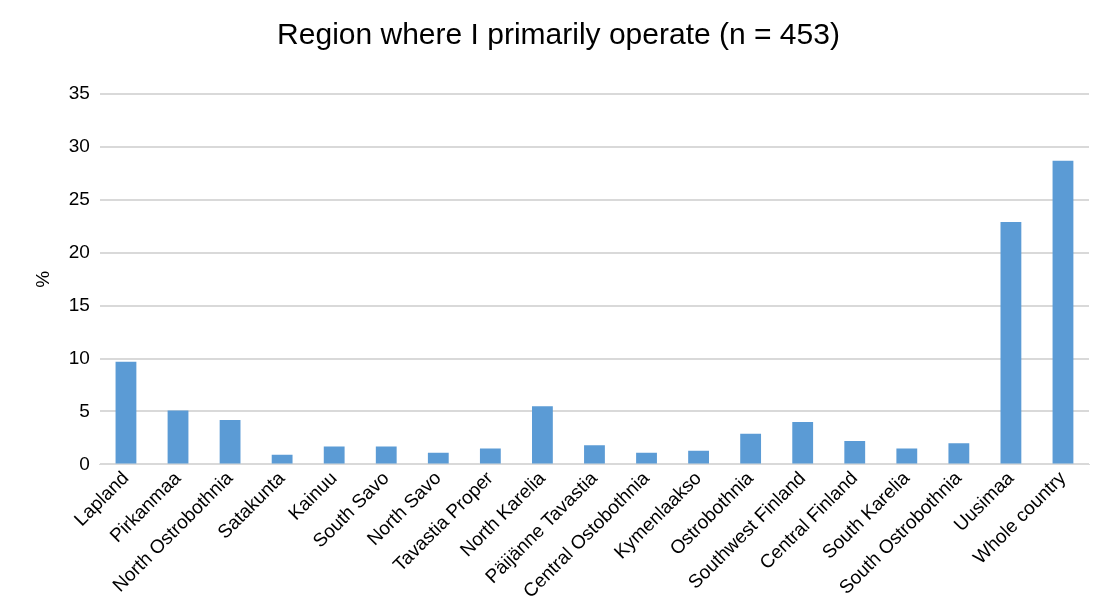 This screenshot has height=614, width=1107. I want to click on y-tick-label: 10, so click(79, 357).